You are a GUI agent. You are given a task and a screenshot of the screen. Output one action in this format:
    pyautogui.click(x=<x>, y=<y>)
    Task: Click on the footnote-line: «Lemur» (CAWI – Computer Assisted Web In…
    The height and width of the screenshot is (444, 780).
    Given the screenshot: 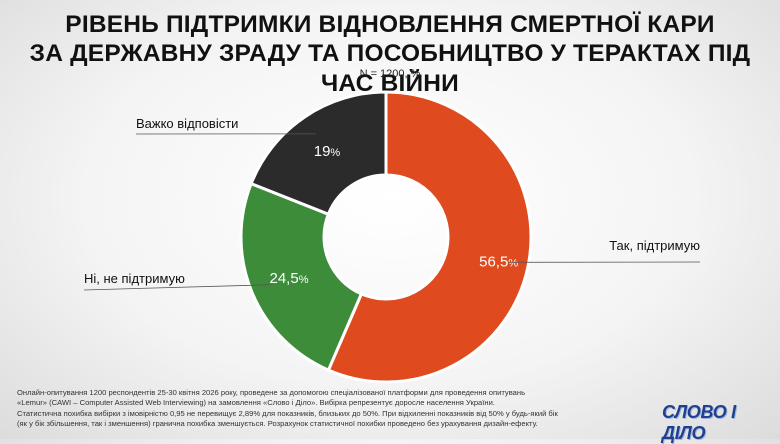 What is the action you would take?
    pyautogui.click(x=297, y=403)
    